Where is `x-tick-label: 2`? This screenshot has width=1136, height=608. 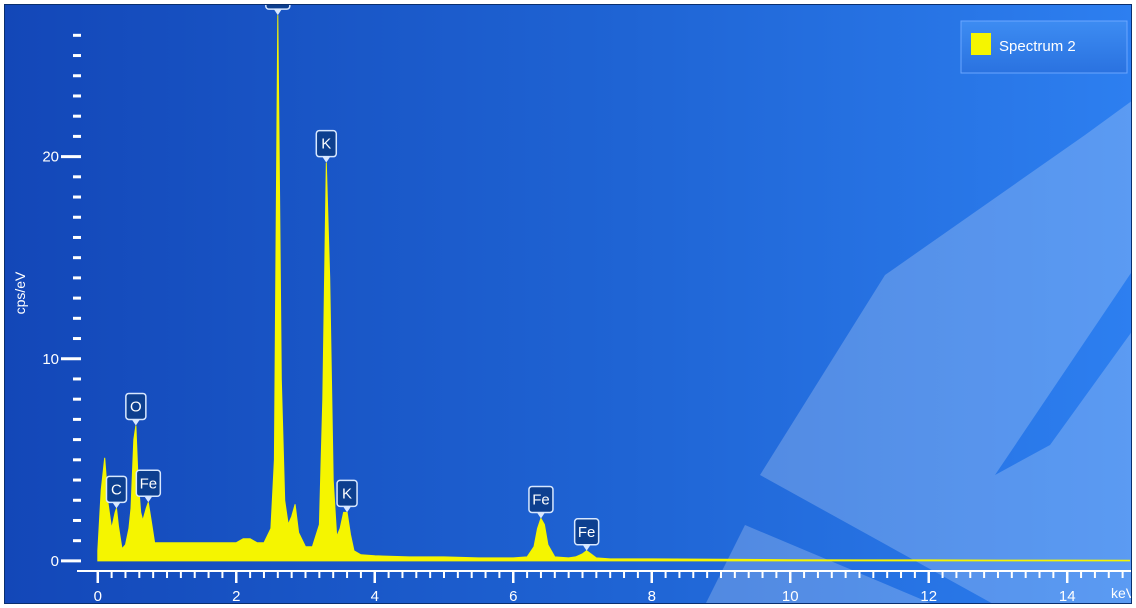 x-tick-label: 2 is located at coordinates (236, 596).